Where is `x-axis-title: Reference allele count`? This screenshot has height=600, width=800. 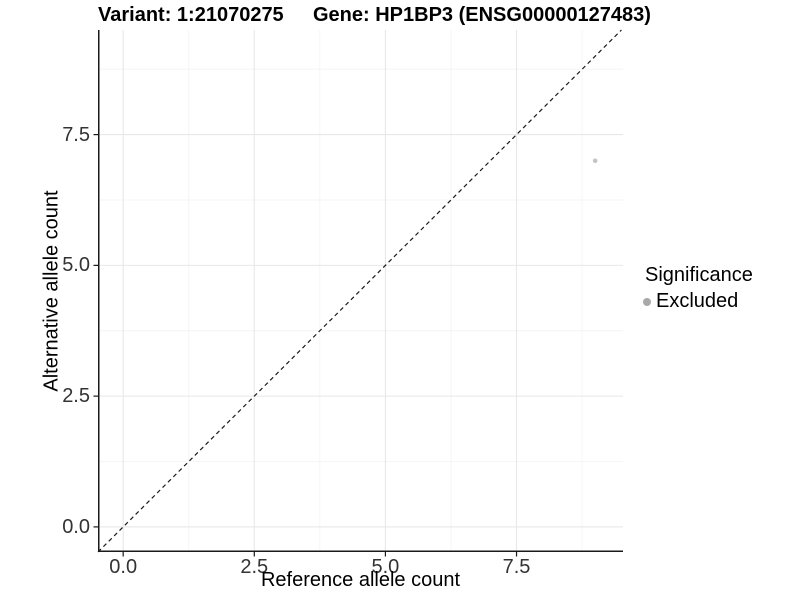 x-axis-title: Reference allele count is located at coordinates (360, 580).